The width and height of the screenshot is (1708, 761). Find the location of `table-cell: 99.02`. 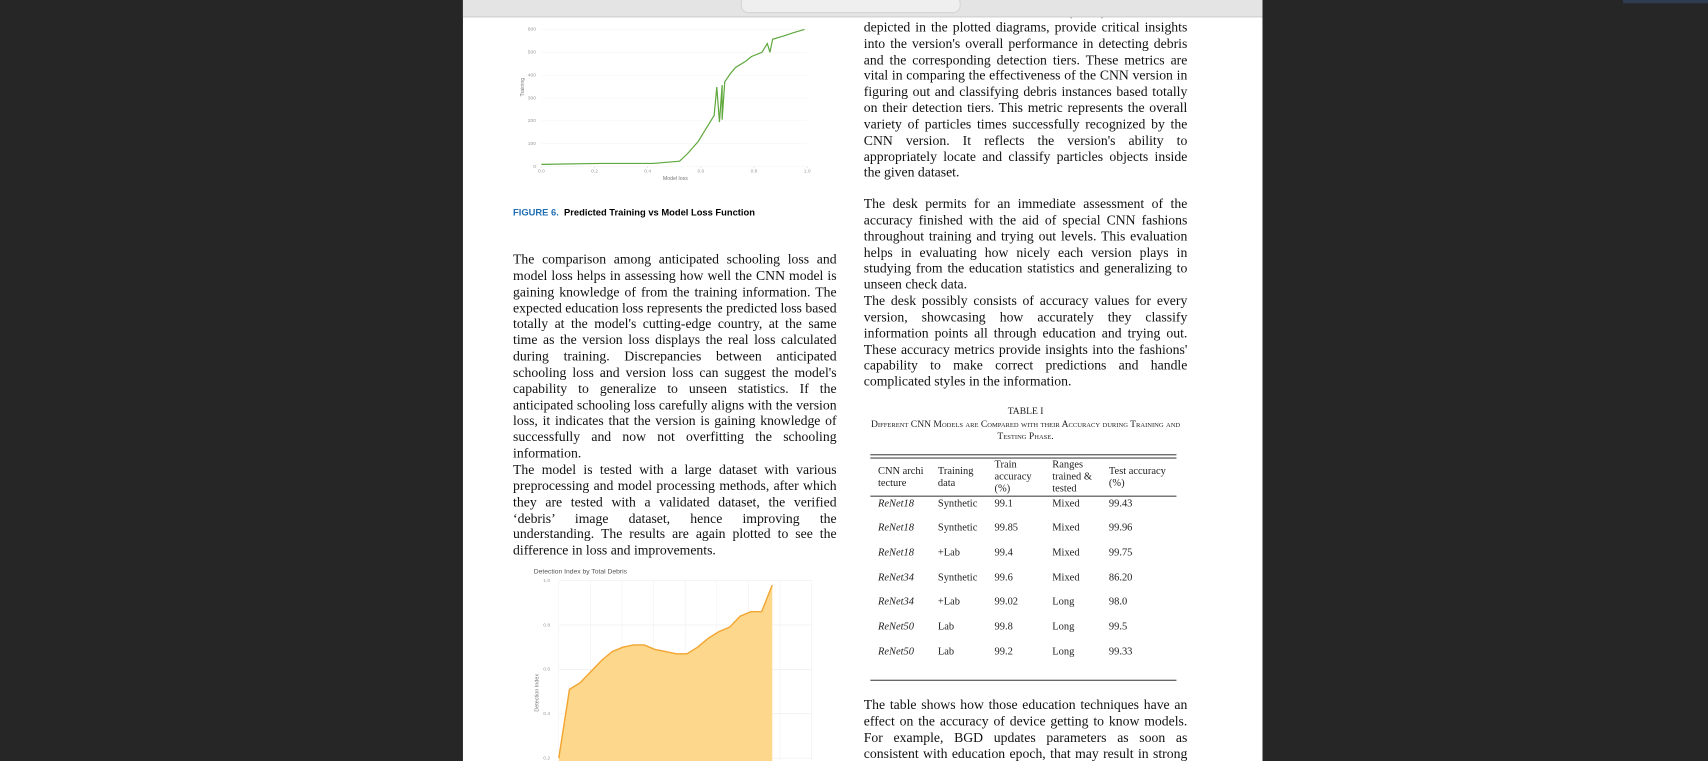

table-cell: 99.02 is located at coordinates (1006, 602).